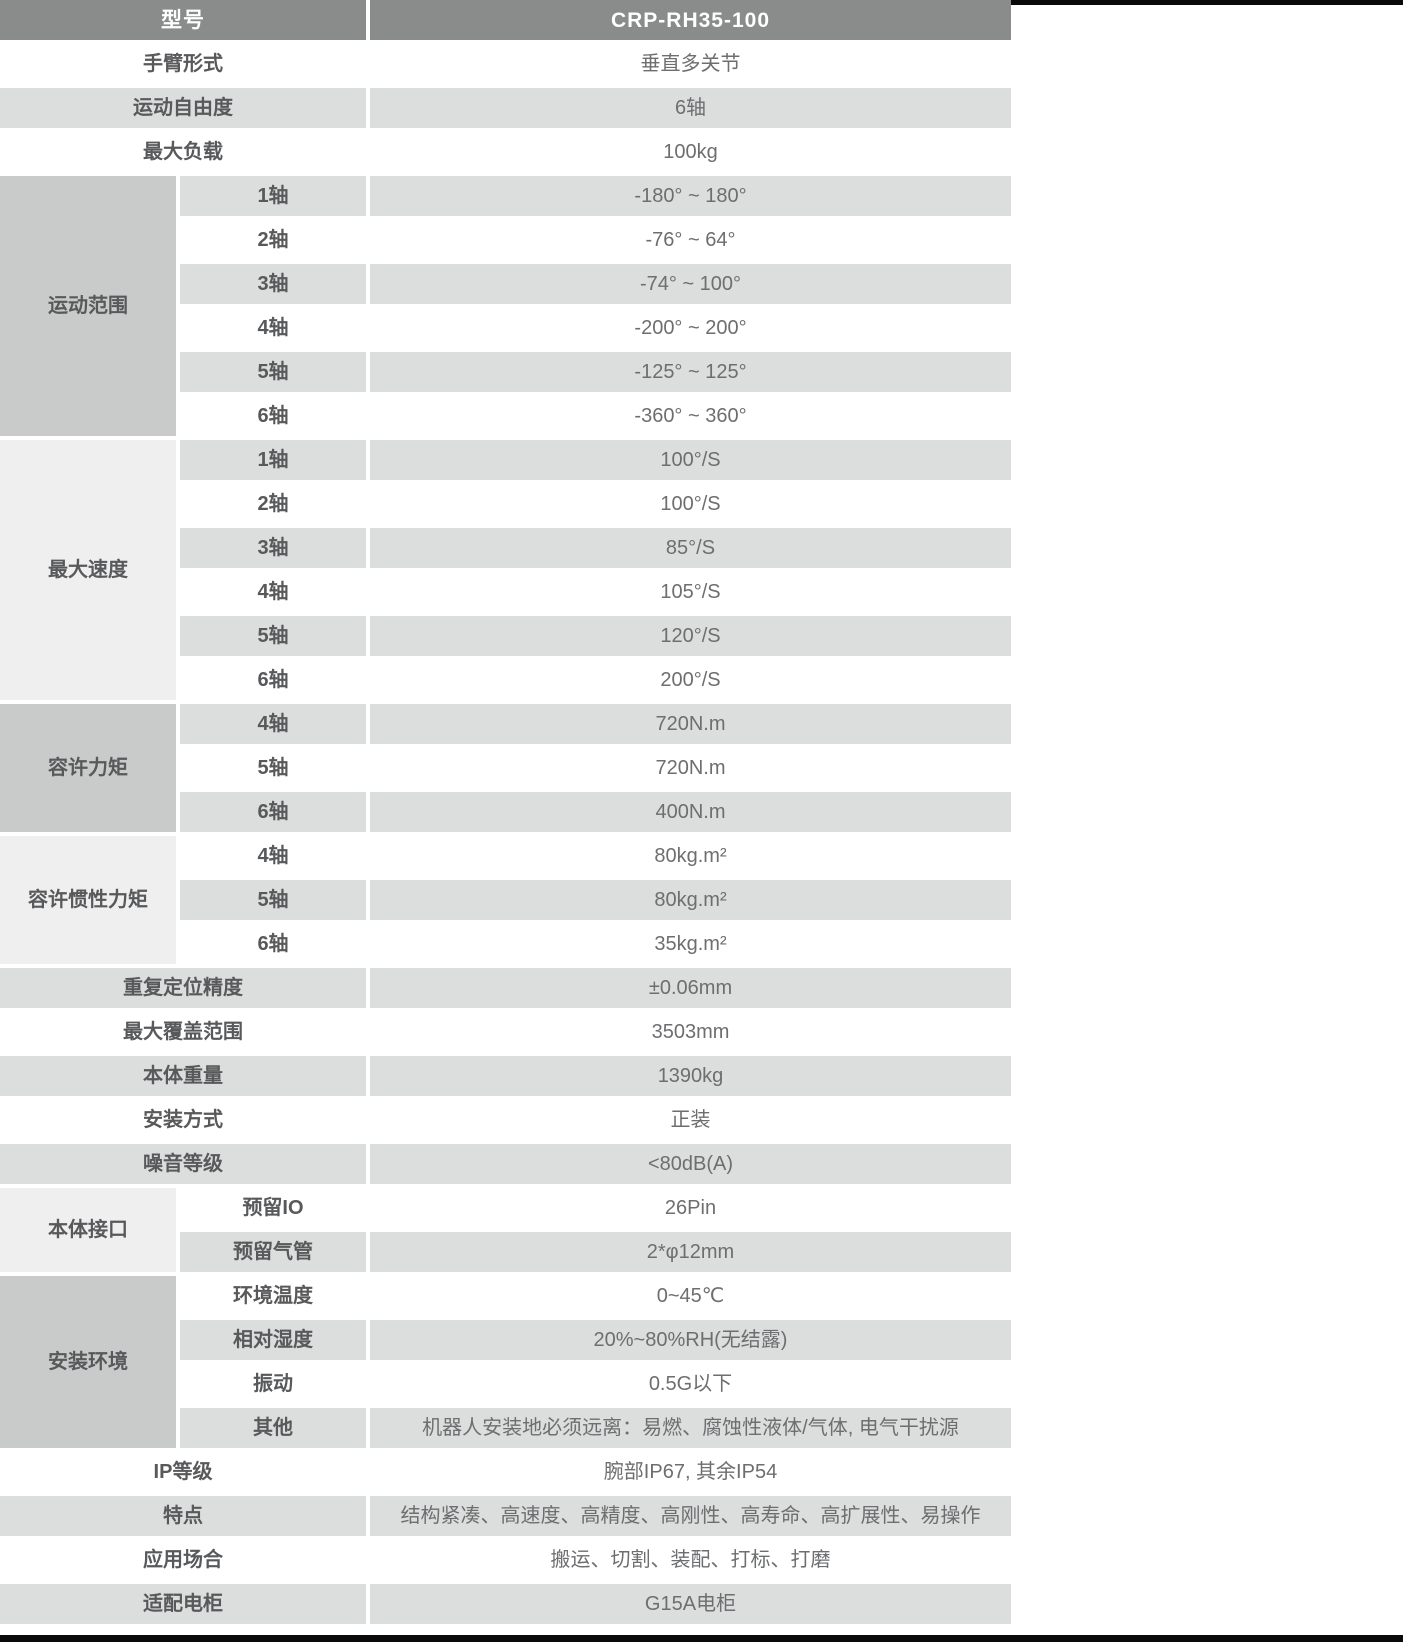  Describe the element at coordinates (273, 1340) in the screenshot. I see `group-13-item-1-label-cell: 相对湿度` at that location.